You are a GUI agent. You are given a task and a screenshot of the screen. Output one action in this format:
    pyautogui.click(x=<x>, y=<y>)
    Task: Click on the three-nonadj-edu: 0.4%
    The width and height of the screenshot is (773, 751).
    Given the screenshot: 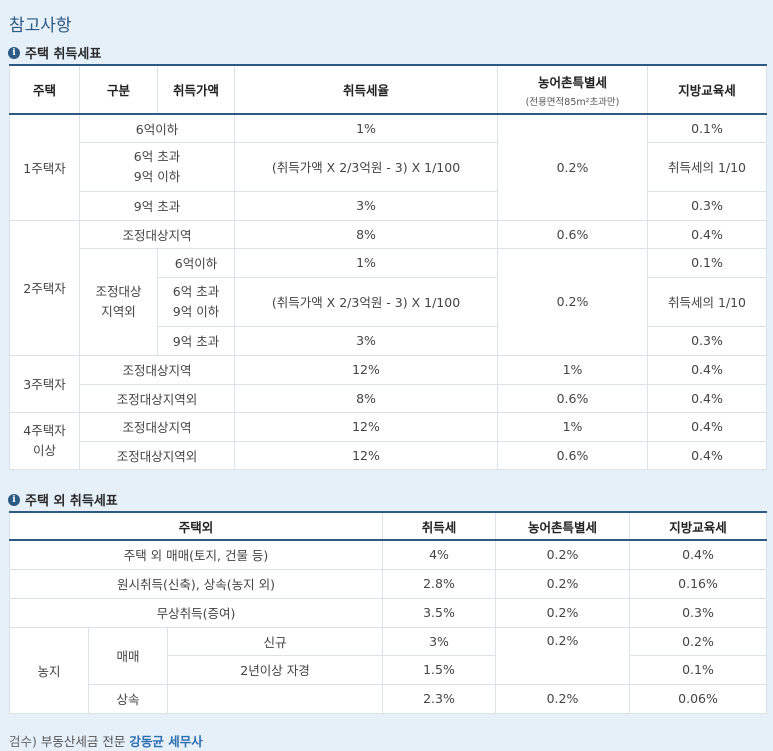 What is the action you would take?
    pyautogui.click(x=707, y=398)
    